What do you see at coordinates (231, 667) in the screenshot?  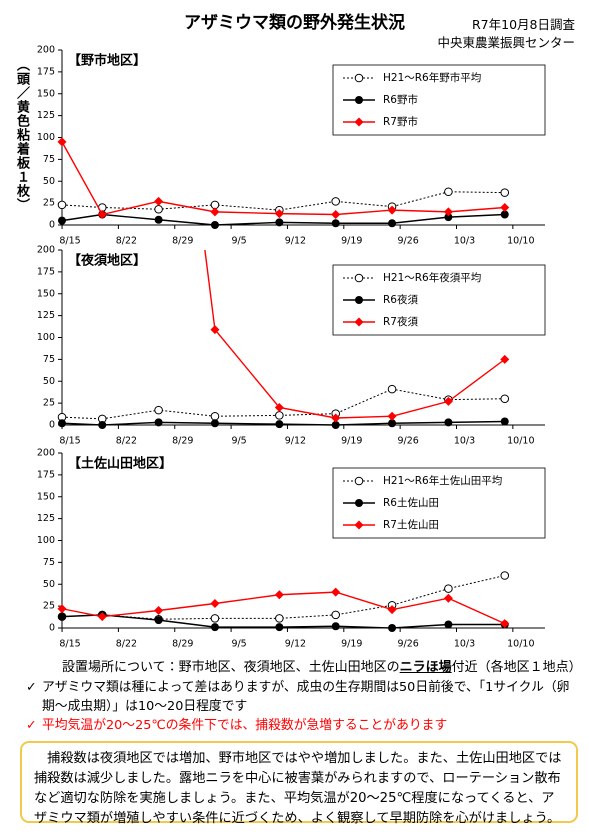 I see `location-text: 設置場所について：野市地区、夜須地区、土佐山田地区の` at bounding box center [231, 667].